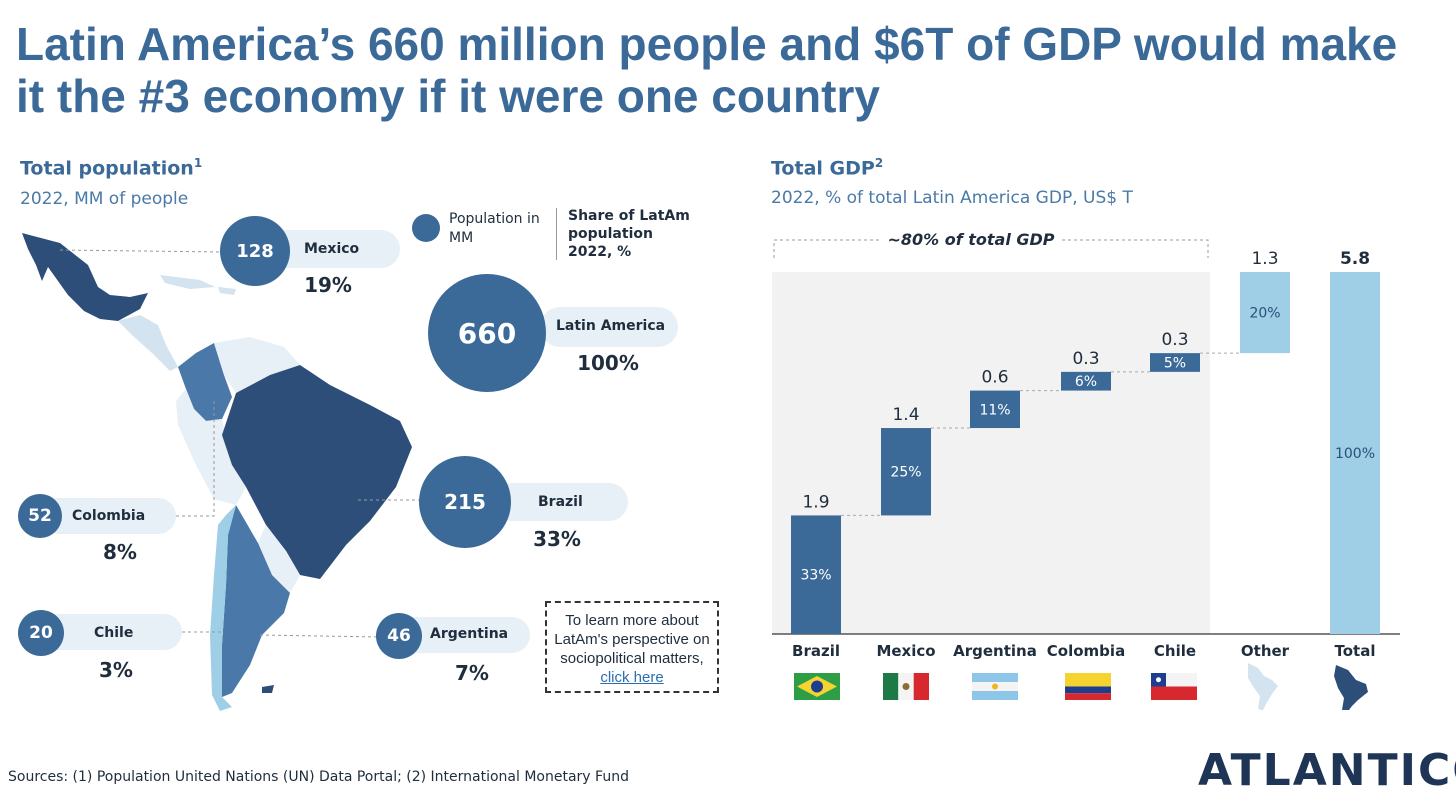 The image size is (1456, 807). Describe the element at coordinates (41, 633) in the screenshot. I see `chile-bubble: 20` at that location.